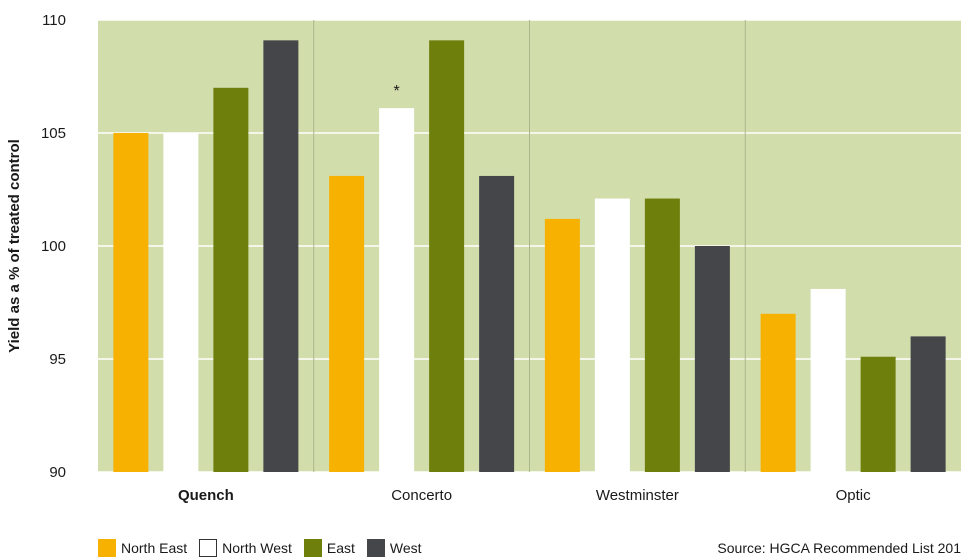 The width and height of the screenshot is (961, 559). I want to click on legend-item: North East, so click(142, 548).